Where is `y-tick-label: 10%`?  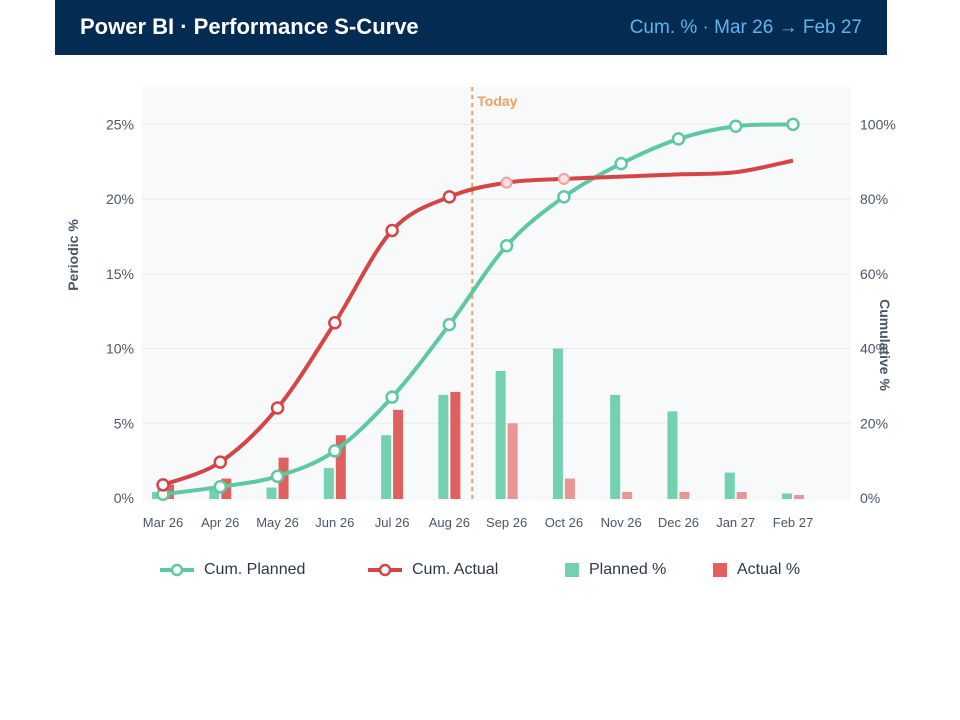 y-tick-label: 10% is located at coordinates (120, 349).